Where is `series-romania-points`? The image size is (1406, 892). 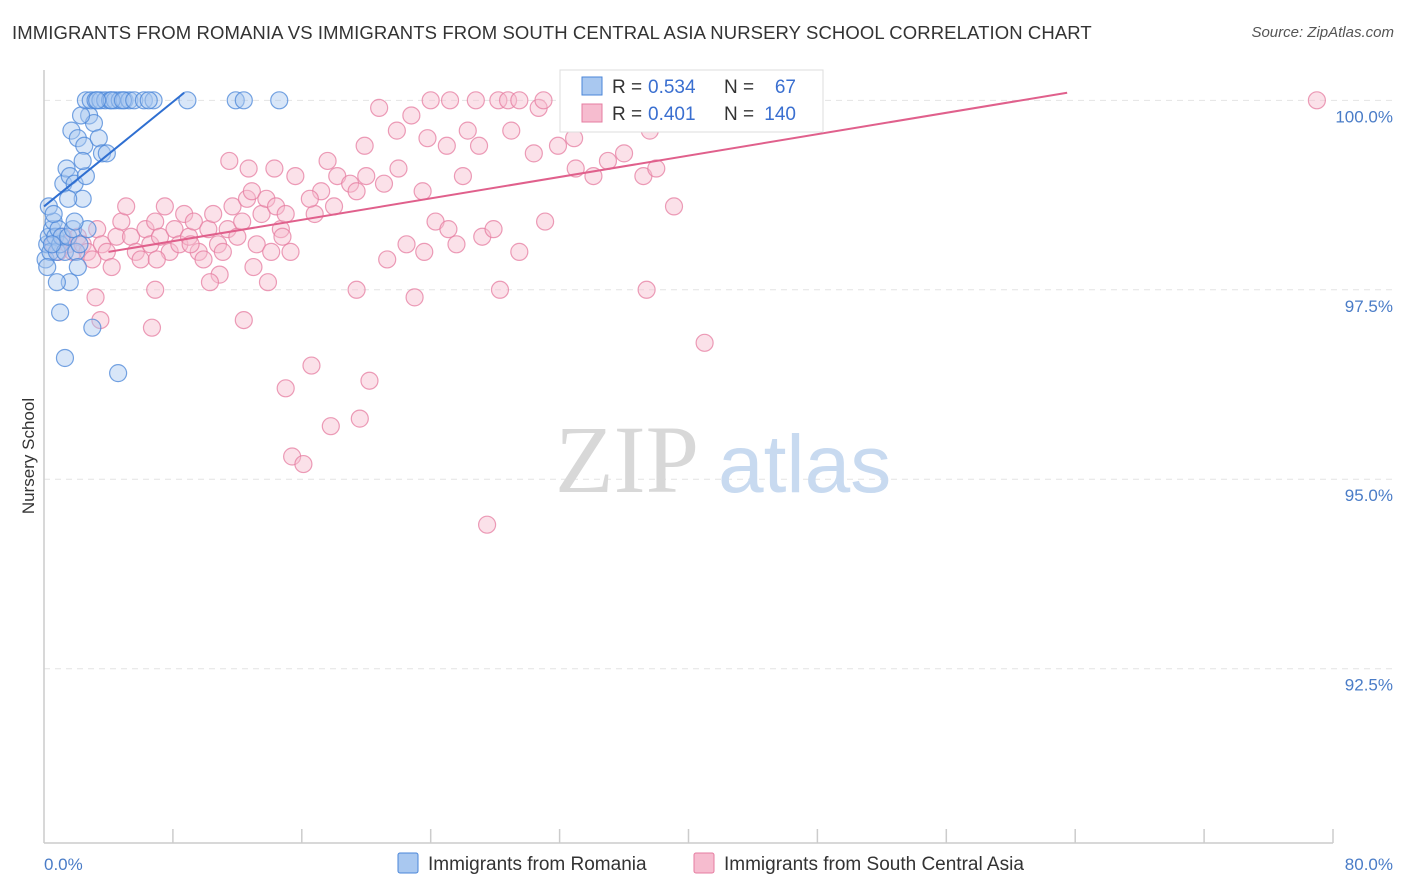
series-romania-points is located at coordinates (162, 237).